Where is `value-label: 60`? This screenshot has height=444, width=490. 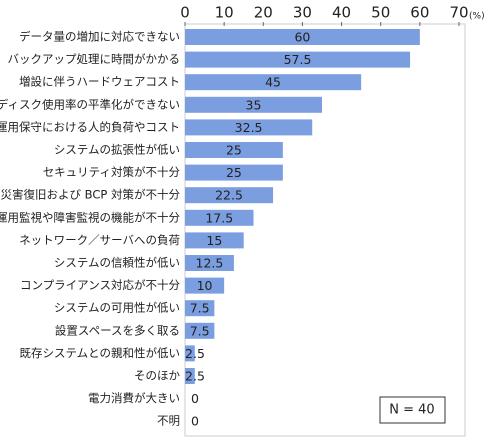 value-label: 60 is located at coordinates (302, 37).